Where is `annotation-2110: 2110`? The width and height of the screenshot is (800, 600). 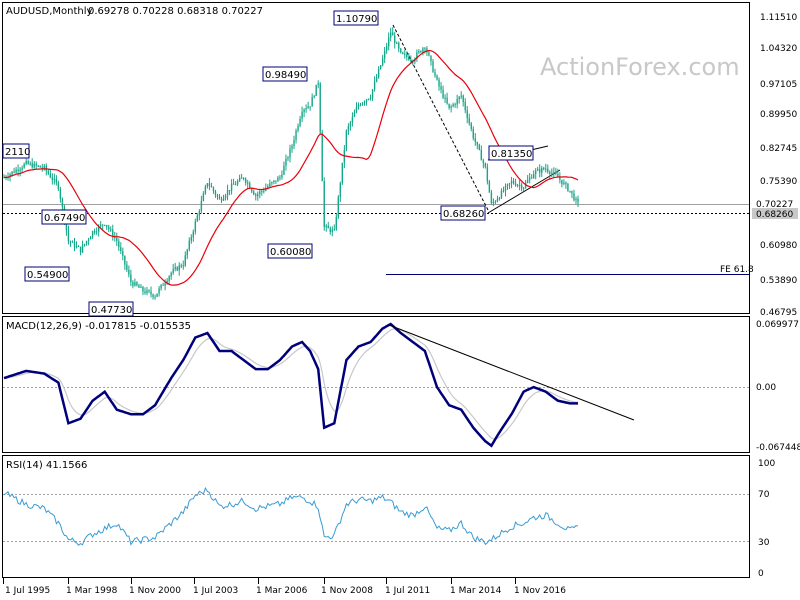
annotation-2110: 2110 is located at coordinates (16, 151).